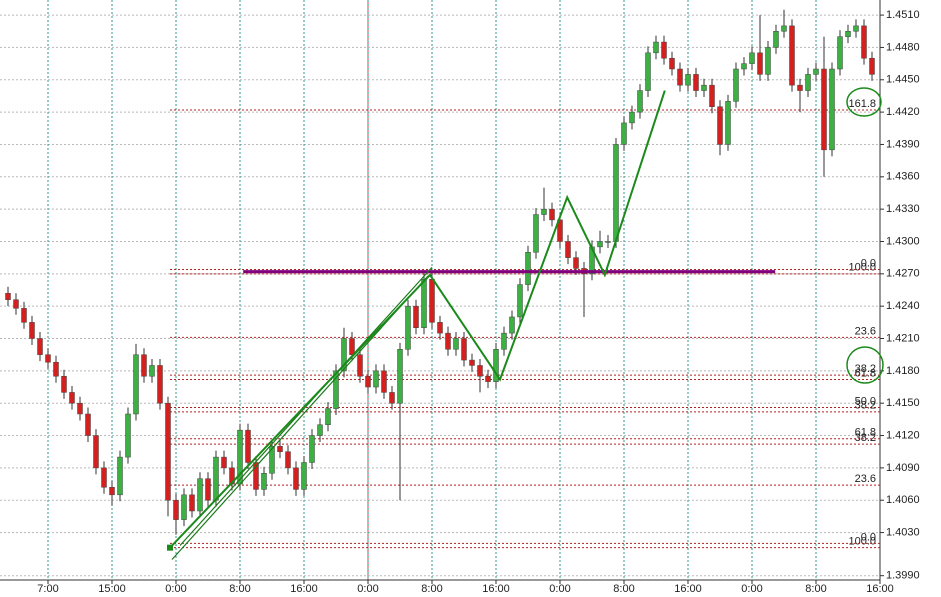 The width and height of the screenshot is (941, 597). What do you see at coordinates (170, 547) in the screenshot?
I see `zigzag-start` at bounding box center [170, 547].